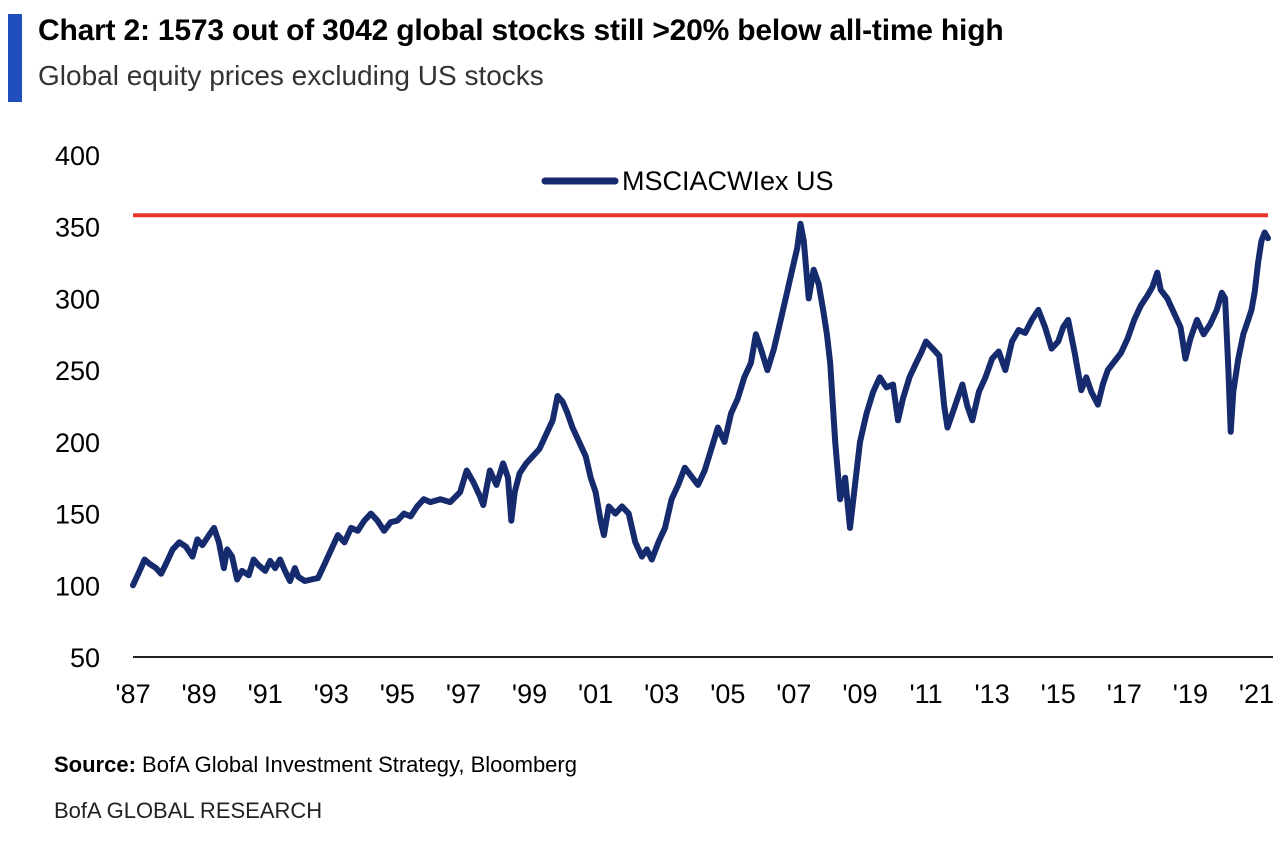 This screenshot has width=1280, height=842. I want to click on x-tick-label: '17, so click(1124, 694).